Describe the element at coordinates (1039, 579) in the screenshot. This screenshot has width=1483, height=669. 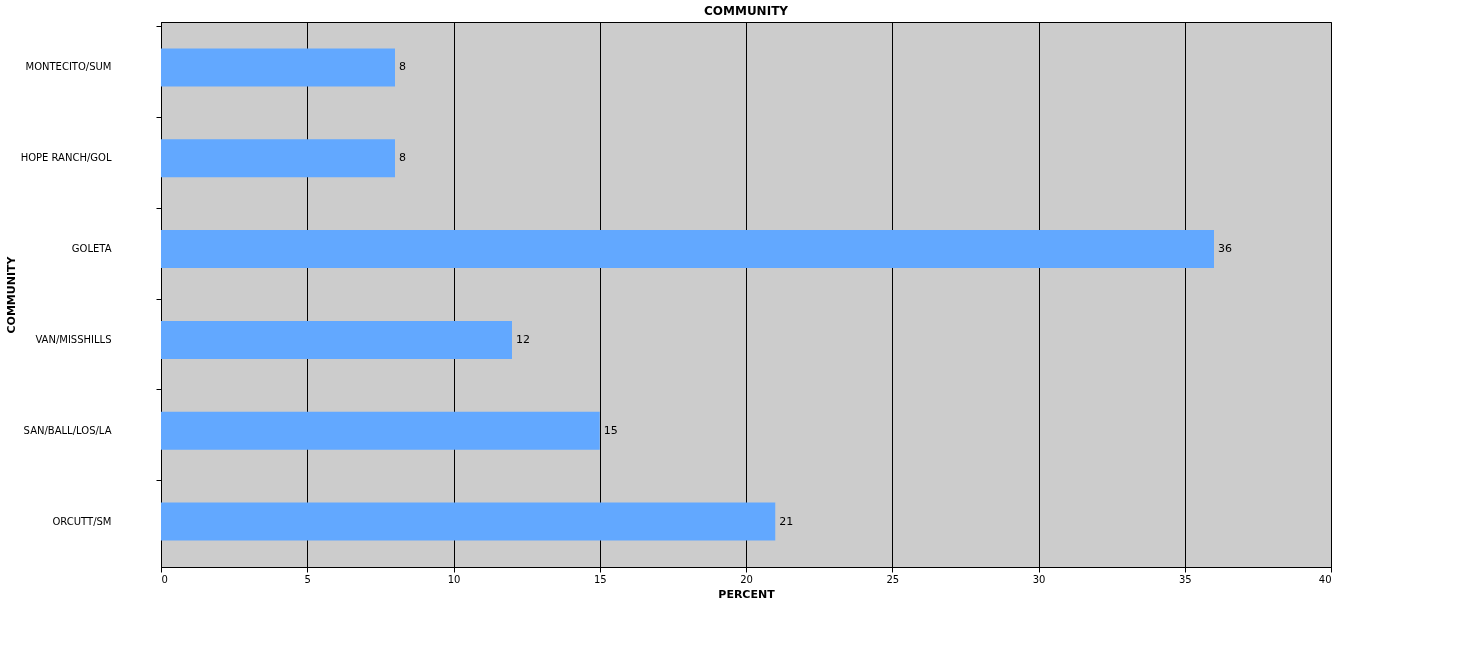
I see `x-tick-label: 30` at that location.